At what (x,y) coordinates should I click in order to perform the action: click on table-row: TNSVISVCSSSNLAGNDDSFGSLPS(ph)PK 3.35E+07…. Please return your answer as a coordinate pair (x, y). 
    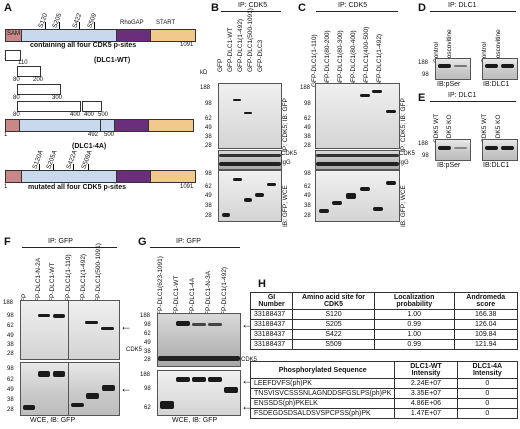
    Looking at the image, I should click on (384, 393).